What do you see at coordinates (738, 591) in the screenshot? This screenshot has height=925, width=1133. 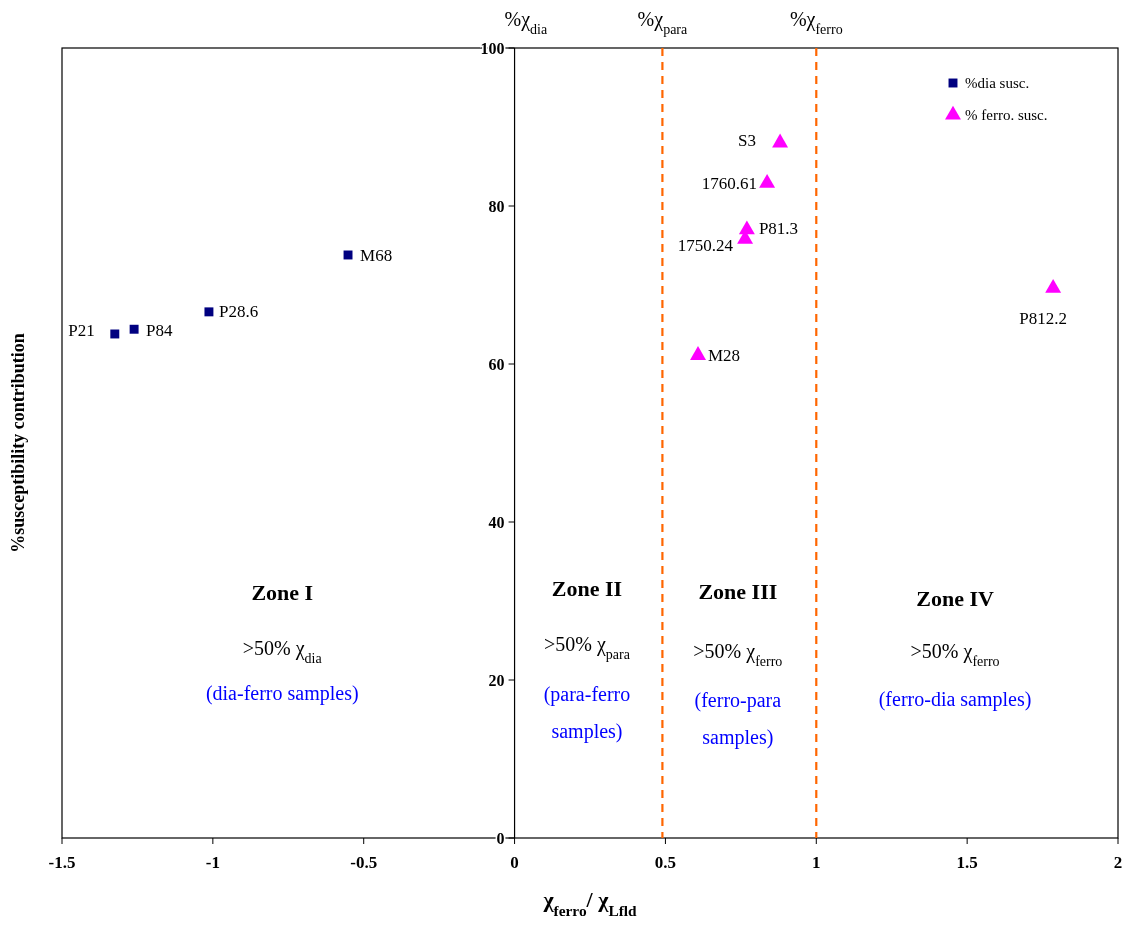 I see `annotation: Zone III` at bounding box center [738, 591].